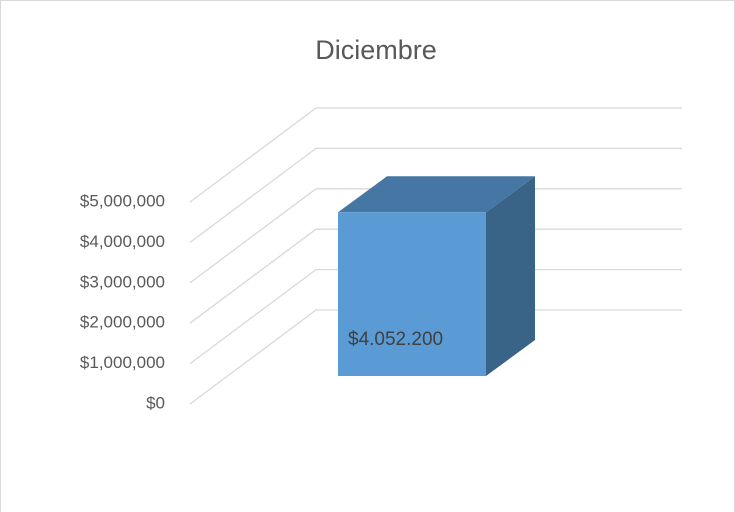 The image size is (735, 512). Describe the element at coordinates (122, 241) in the screenshot. I see `y-tick-label: $4,000,000` at that location.